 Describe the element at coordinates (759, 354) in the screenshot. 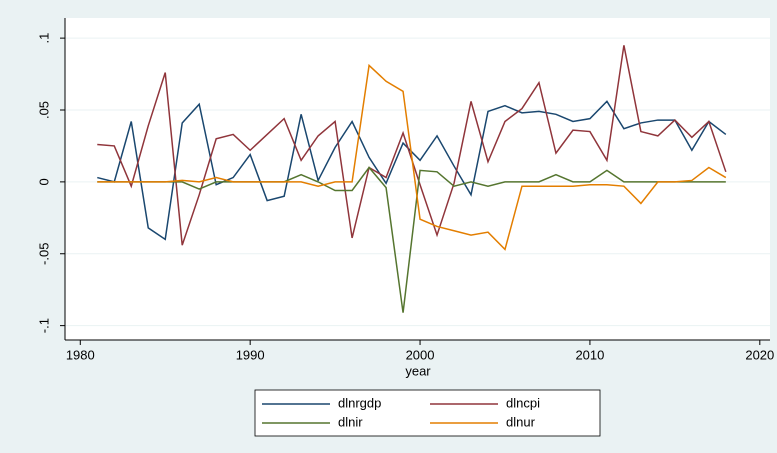

I see `x-tick-label: 2020` at that location.